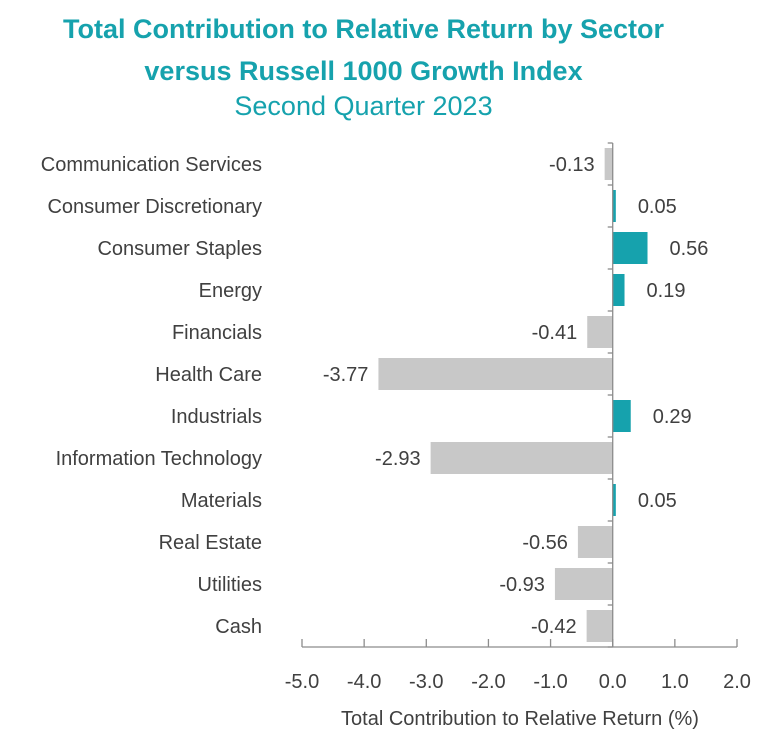 This screenshot has height=750, width=771. I want to click on category-label-materials: Materials, so click(221, 501).